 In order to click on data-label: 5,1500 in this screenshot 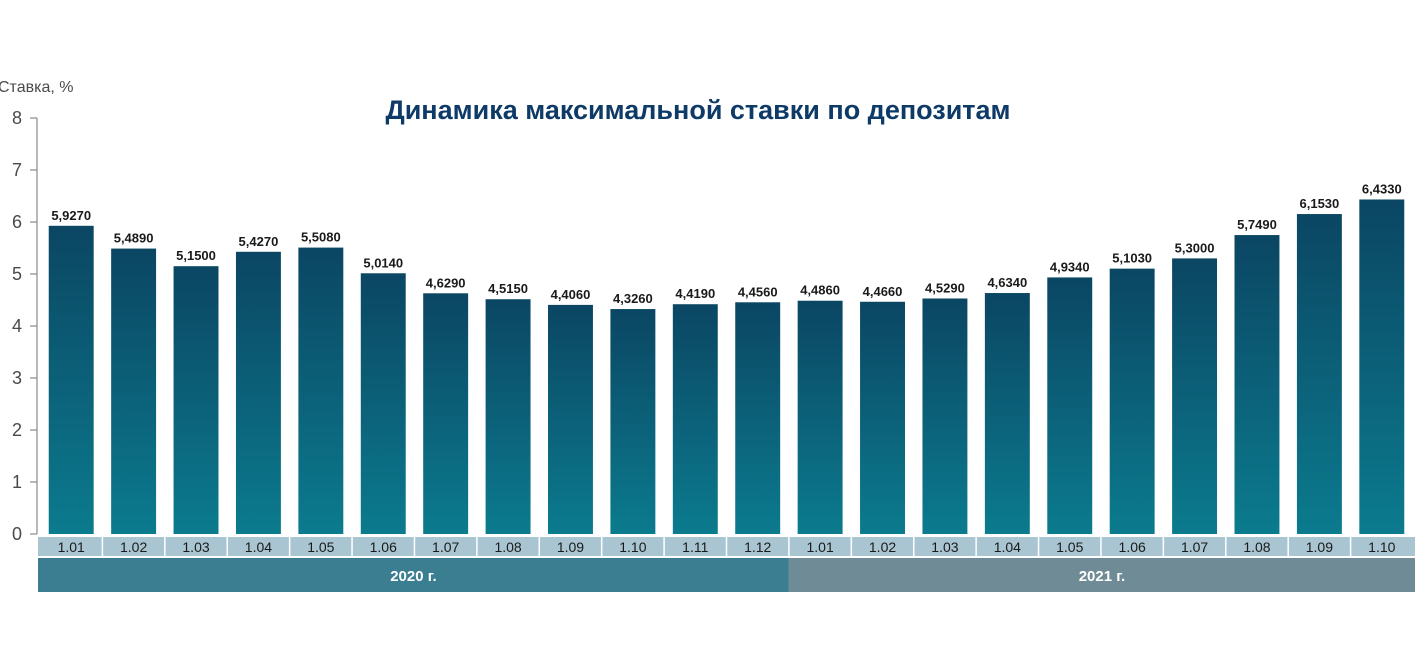, I will do `click(196, 255)`.